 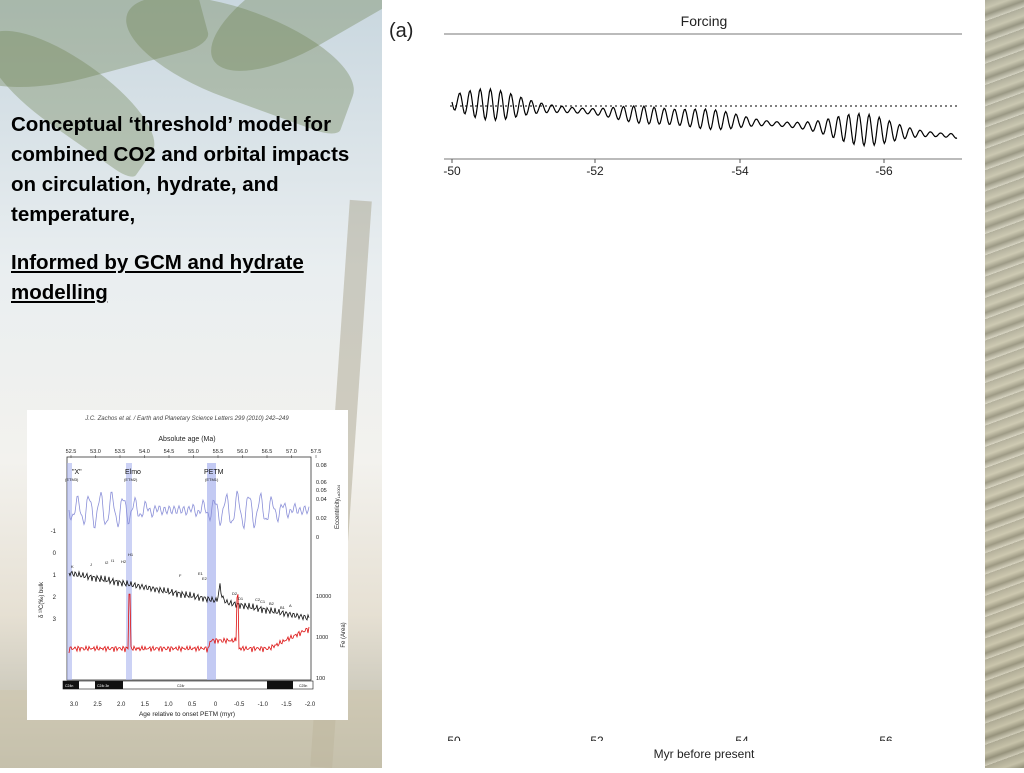 What do you see at coordinates (71, 452) in the screenshot?
I see `inset-top-tick-label: 52.5` at bounding box center [71, 452].